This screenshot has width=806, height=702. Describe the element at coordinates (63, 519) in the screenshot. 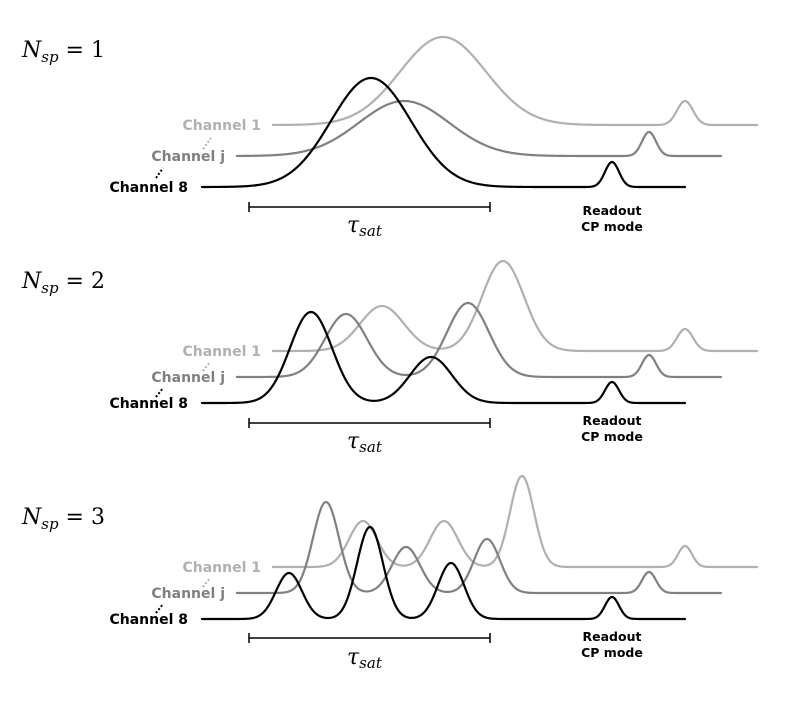

I see `nsp-label: Nsp = 3` at that location.